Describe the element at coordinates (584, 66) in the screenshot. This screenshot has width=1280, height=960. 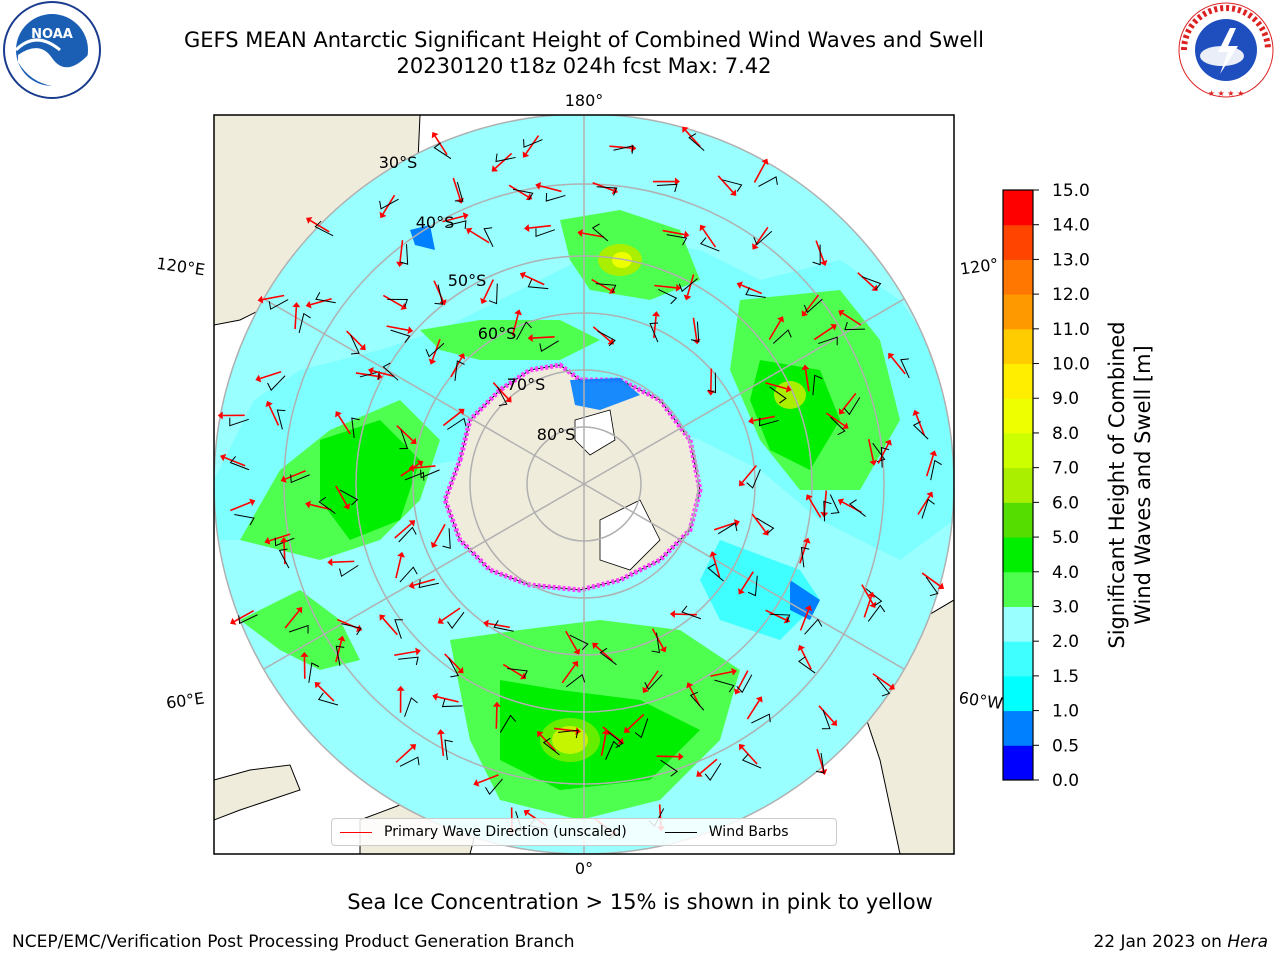
I see `chart-subtitle: 20230120 t18z 024h fcst Max: 7.42` at that location.